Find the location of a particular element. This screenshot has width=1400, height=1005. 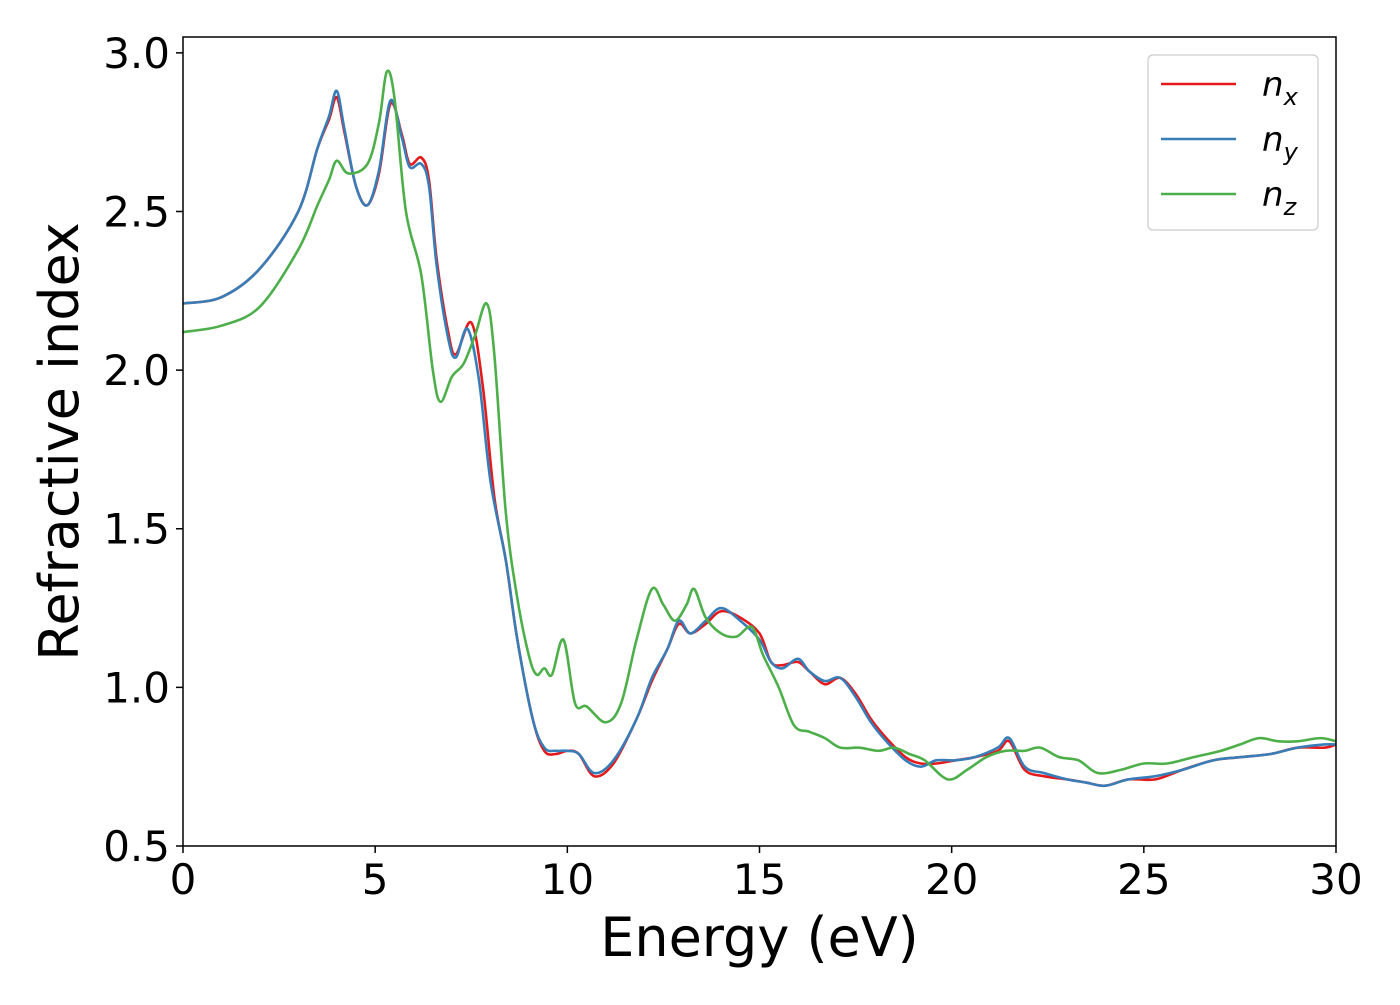

y-tick-label: 1.0 is located at coordinates (136, 687).